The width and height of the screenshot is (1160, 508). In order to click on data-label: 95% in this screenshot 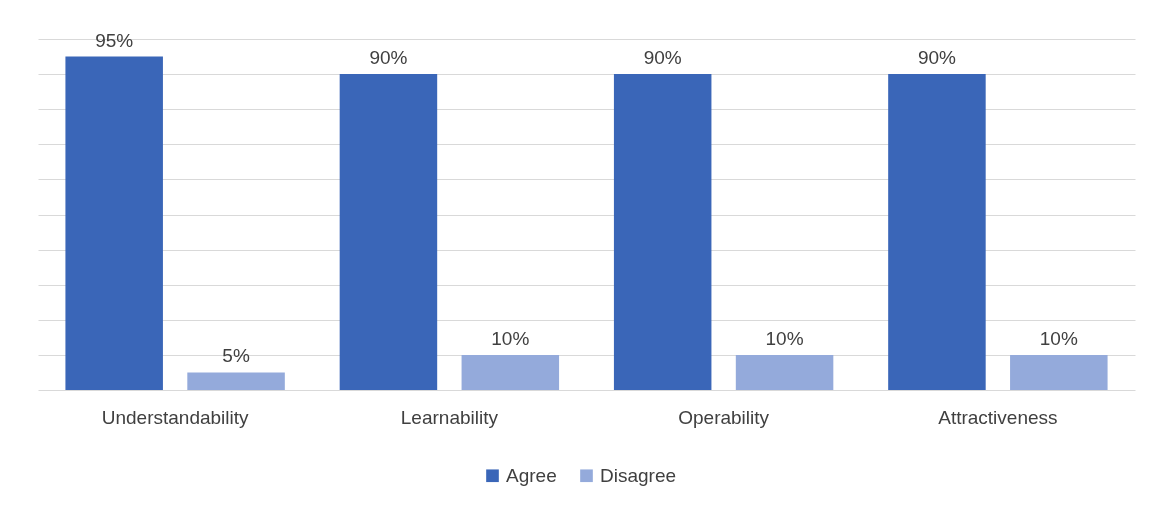, I will do `click(114, 40)`.